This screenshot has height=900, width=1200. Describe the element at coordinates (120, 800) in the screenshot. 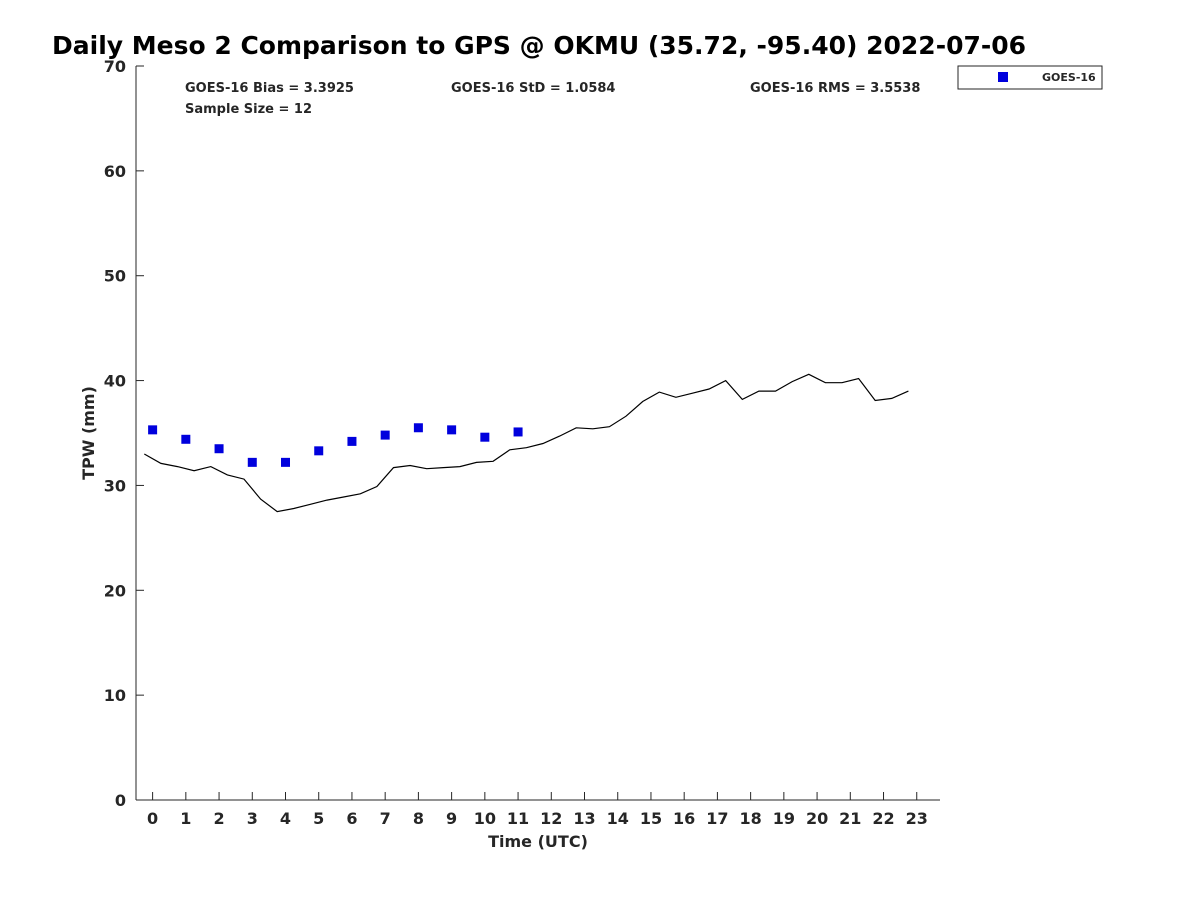

I see `y-tick-label: 0` at that location.